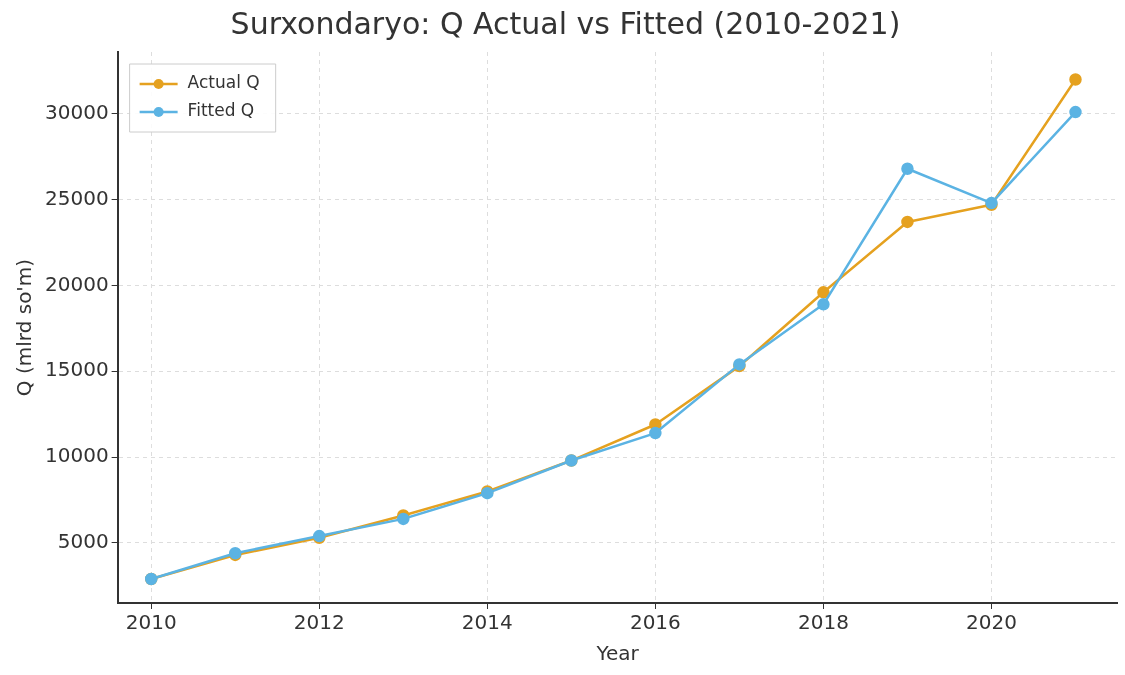 The height and width of the screenshot is (675, 1125). What do you see at coordinates (223, 82) in the screenshot?
I see `legend-label: Actual Q` at bounding box center [223, 82].